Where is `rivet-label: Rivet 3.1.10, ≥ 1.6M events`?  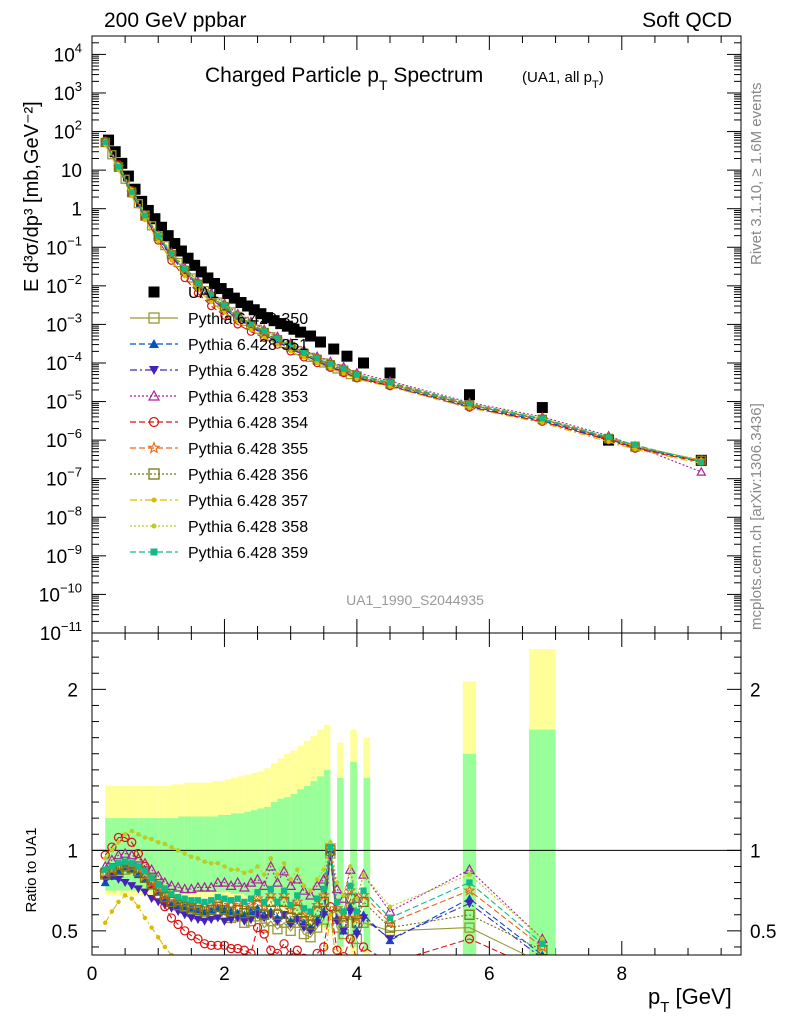
rivet-label: Rivet 3.1.10, ≥ 1.6M events is located at coordinates (756, 174).